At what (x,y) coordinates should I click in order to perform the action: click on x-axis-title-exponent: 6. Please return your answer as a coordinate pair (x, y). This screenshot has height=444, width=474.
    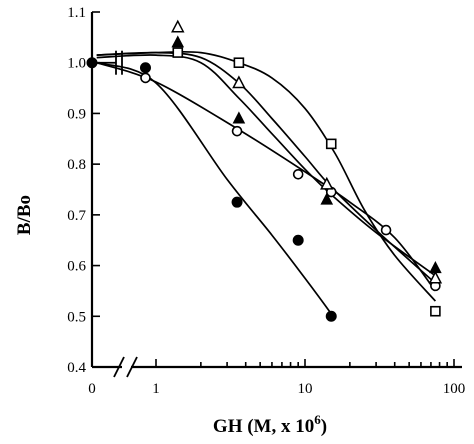
    Looking at the image, I should click on (317, 419).